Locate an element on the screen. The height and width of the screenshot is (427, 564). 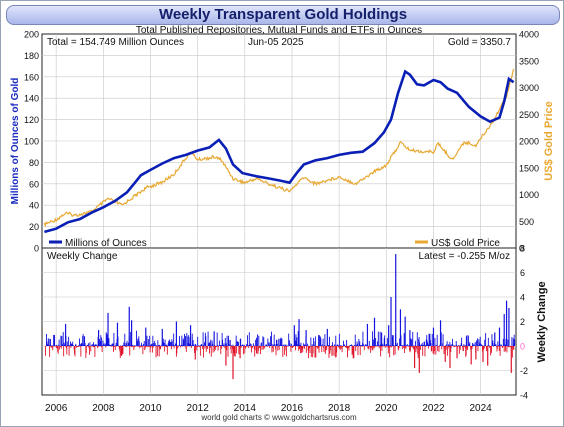
x-tick-label: 2012 is located at coordinates (198, 408).